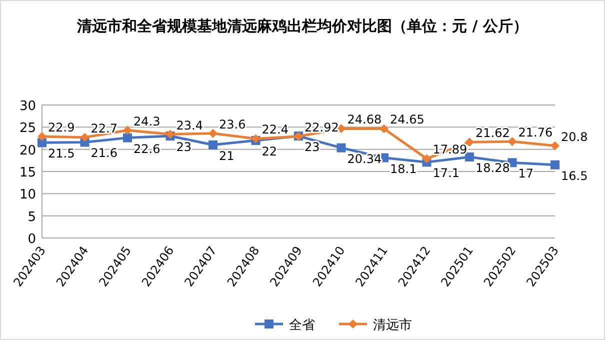  What do you see at coordinates (147, 149) in the screenshot?
I see `data-label: 22.6` at bounding box center [147, 149].